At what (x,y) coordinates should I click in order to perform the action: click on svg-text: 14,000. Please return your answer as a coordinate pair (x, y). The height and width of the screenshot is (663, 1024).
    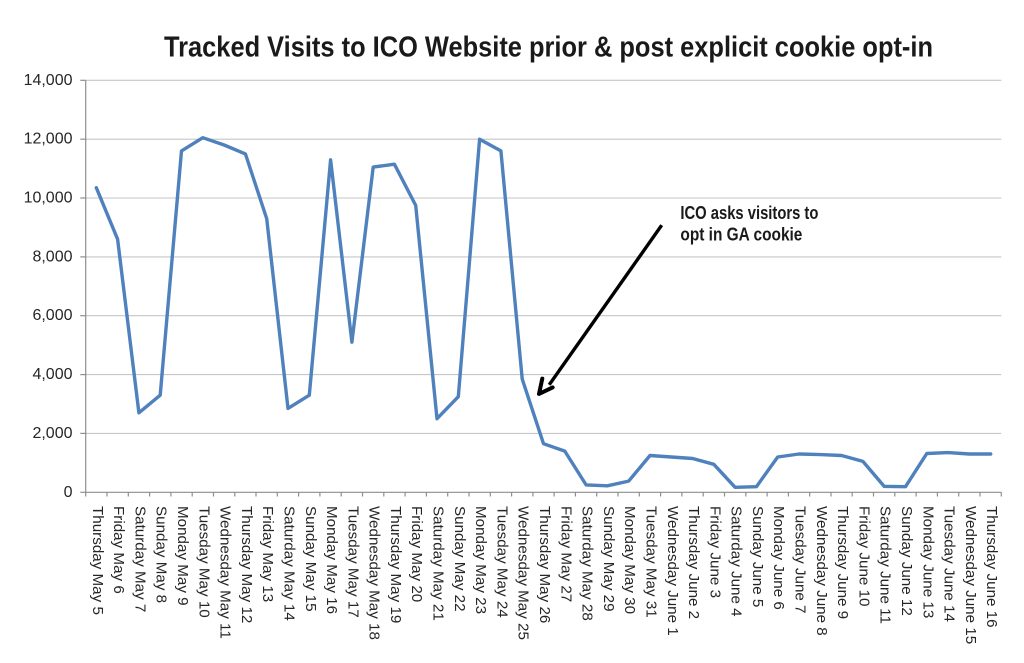
    Looking at the image, I should click on (48, 80).